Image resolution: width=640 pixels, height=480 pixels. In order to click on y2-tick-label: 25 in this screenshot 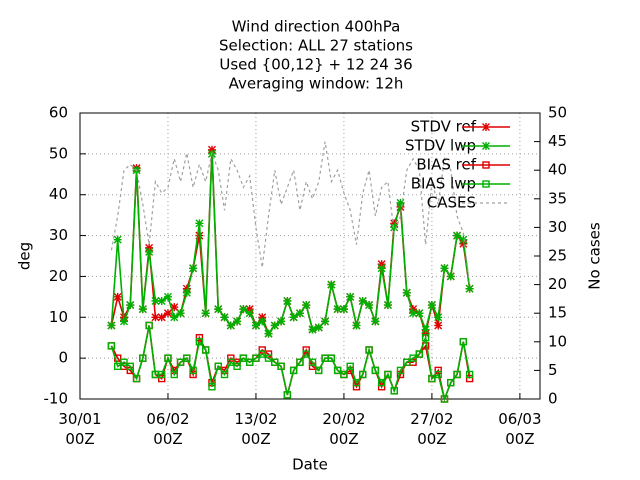, I will do `click(557, 256)`.